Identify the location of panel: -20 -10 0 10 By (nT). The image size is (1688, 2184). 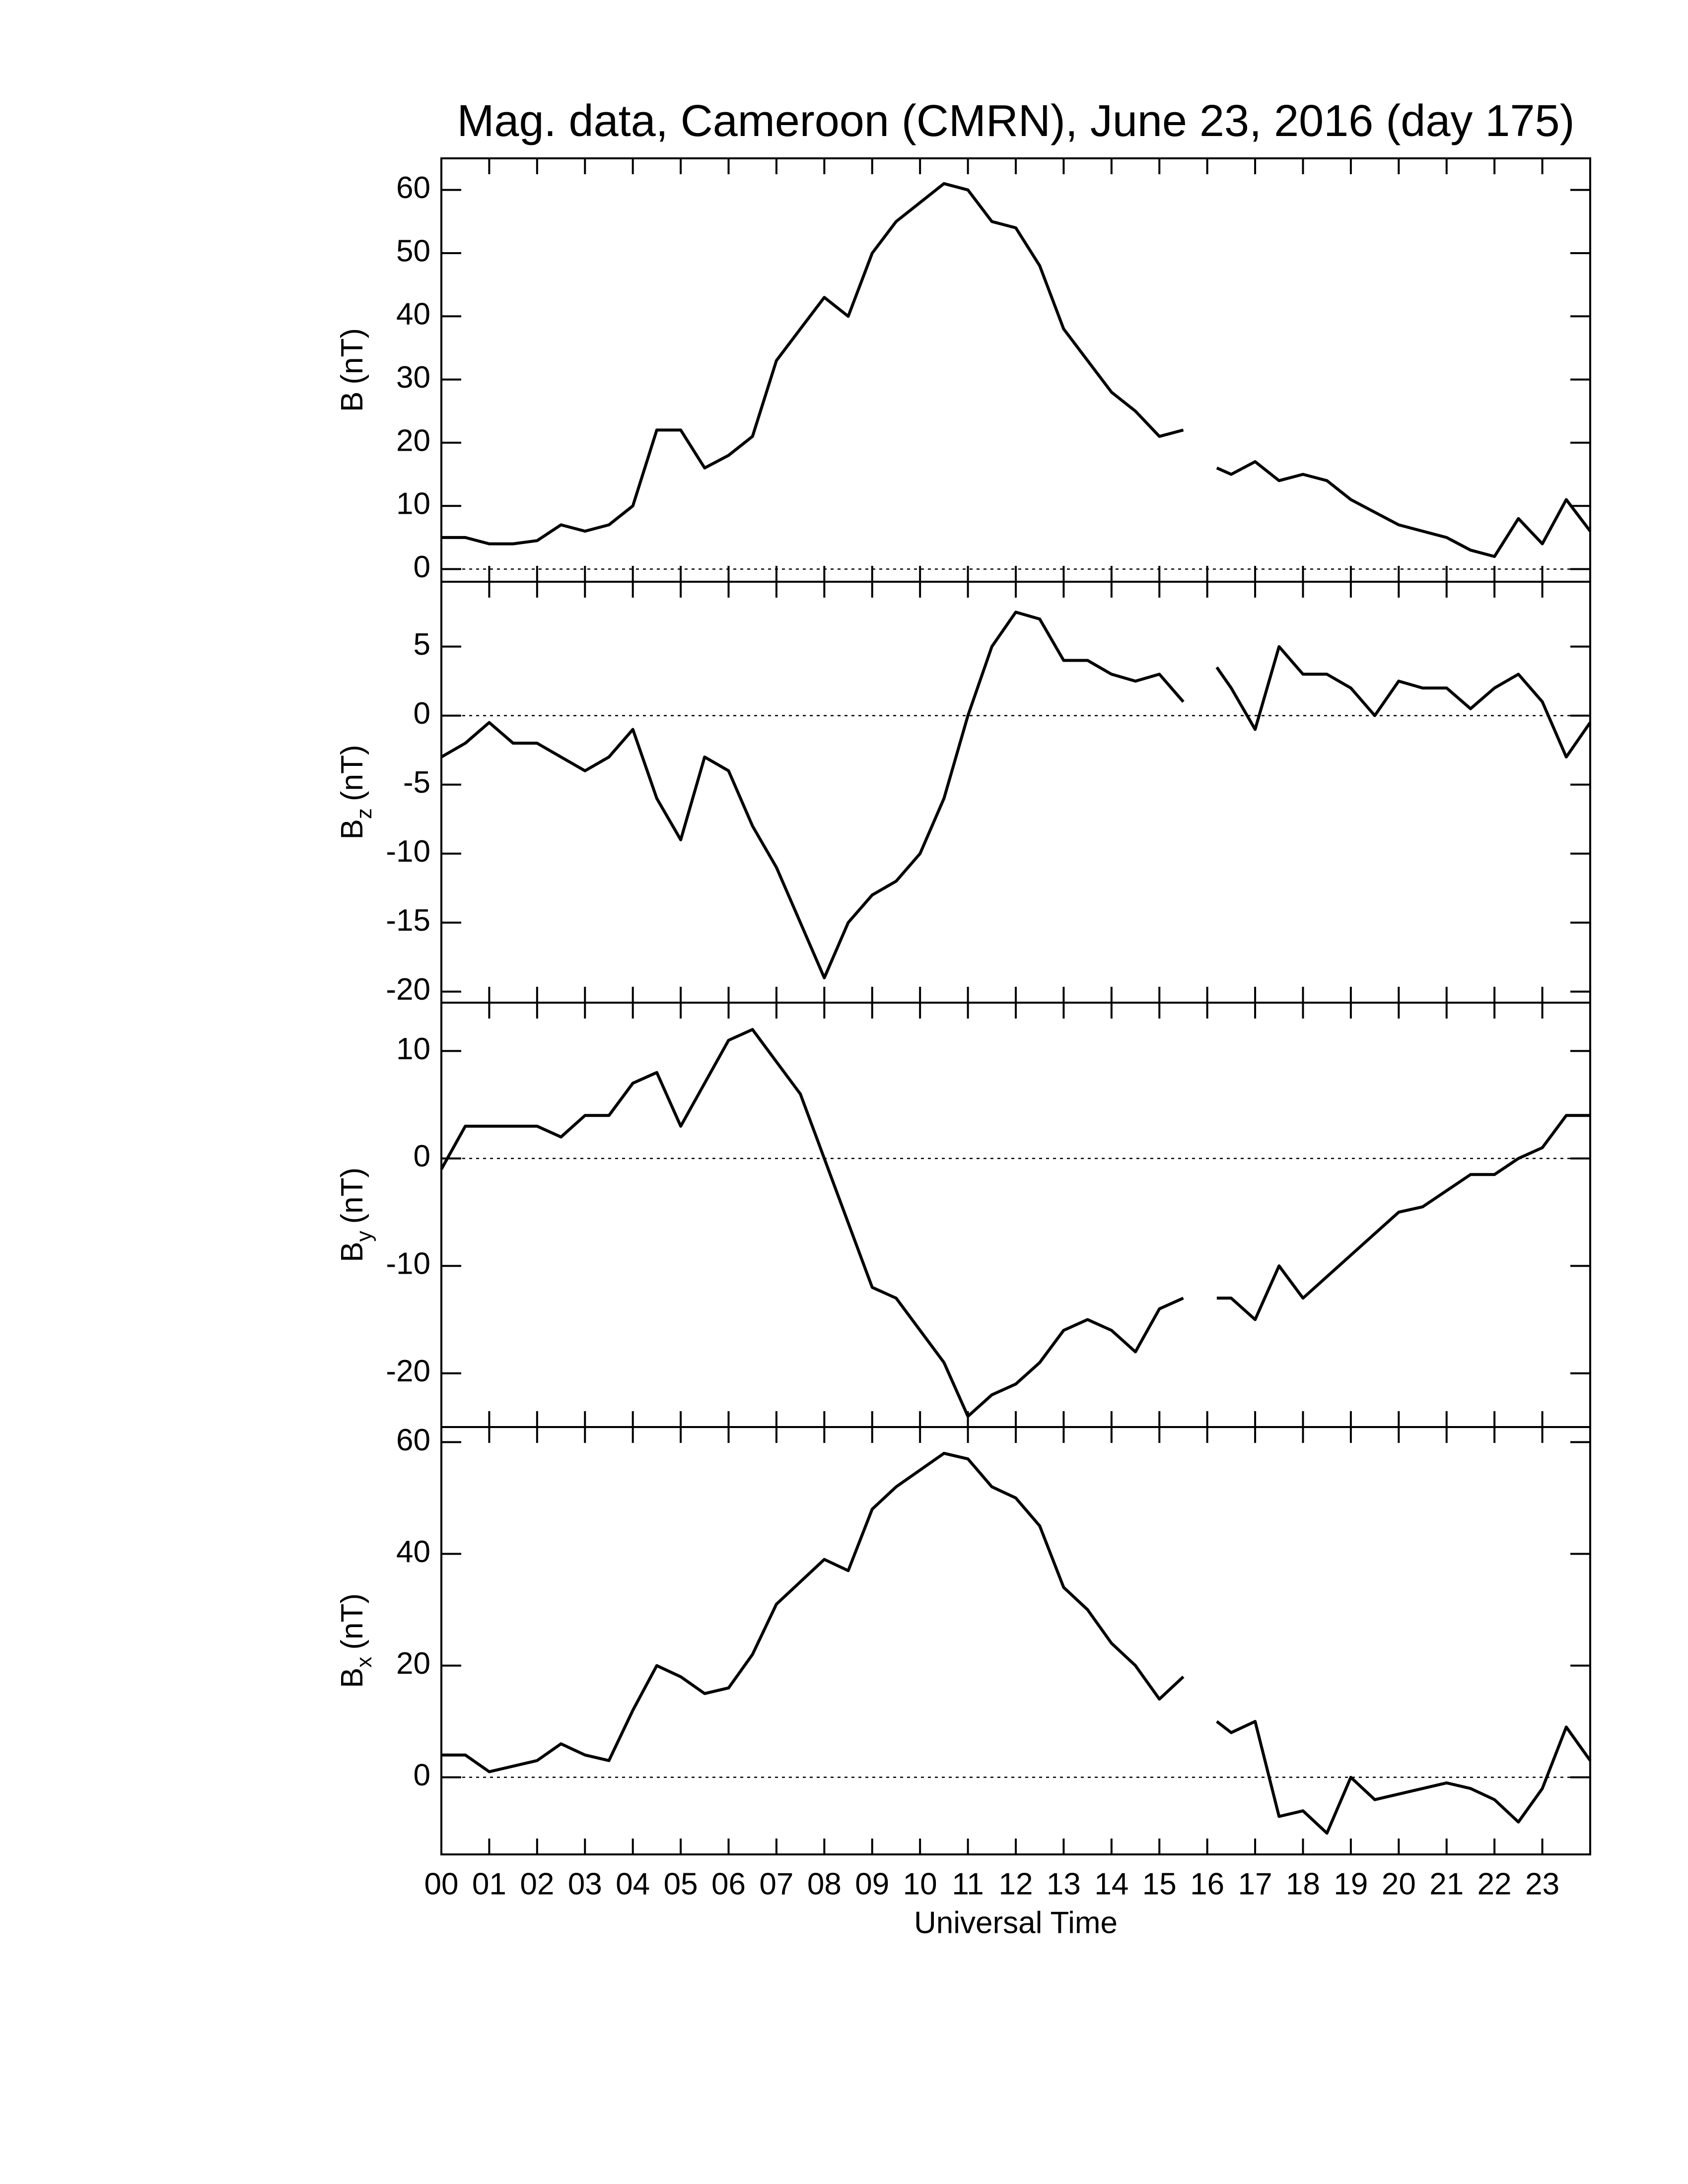
(963, 1215).